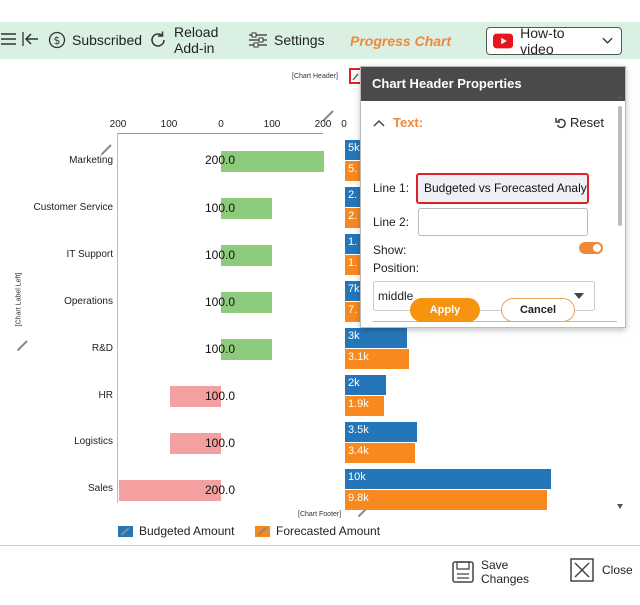 The image size is (640, 605). What do you see at coordinates (320, 514) in the screenshot?
I see `chart-footer-label: [Chart Footer]` at bounding box center [320, 514].